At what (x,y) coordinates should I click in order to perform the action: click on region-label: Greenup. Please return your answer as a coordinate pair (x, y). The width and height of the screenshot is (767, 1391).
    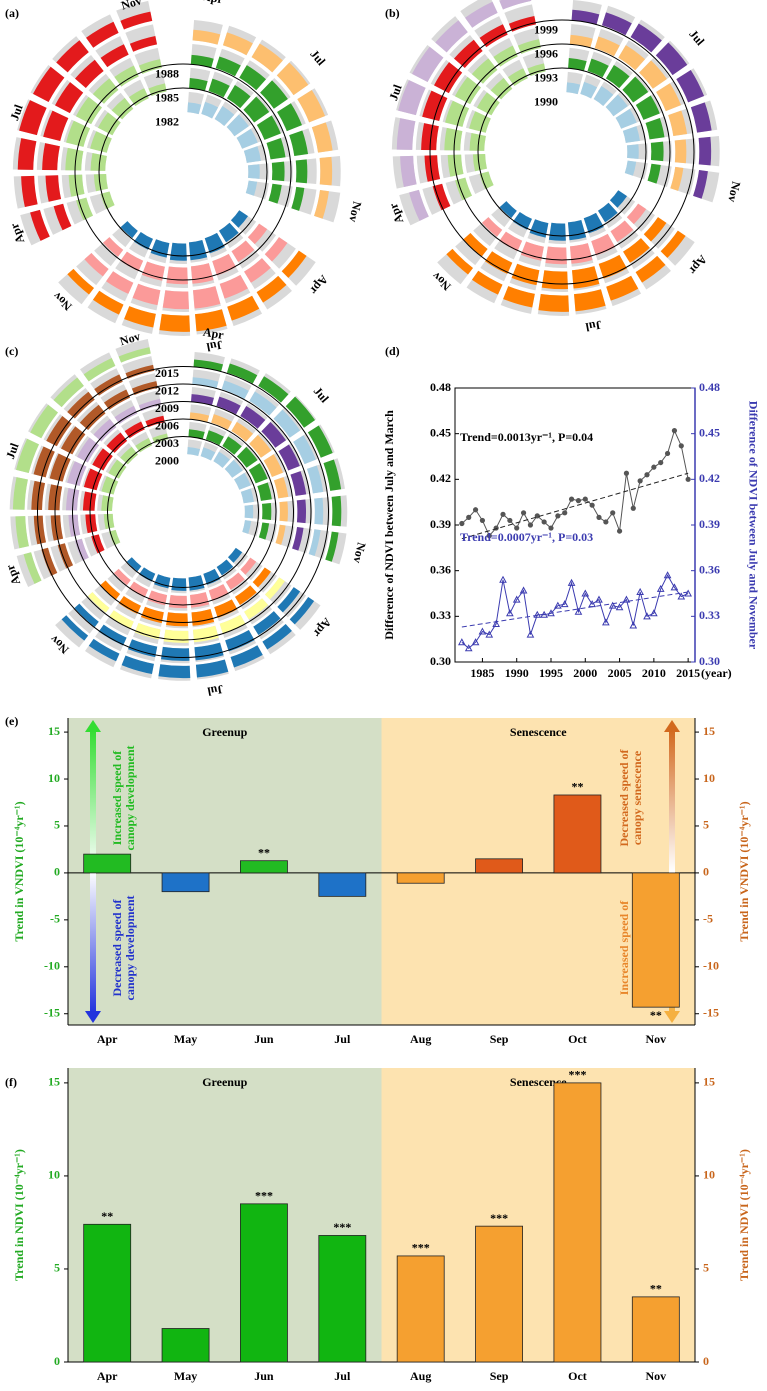
    Looking at the image, I should click on (224, 732).